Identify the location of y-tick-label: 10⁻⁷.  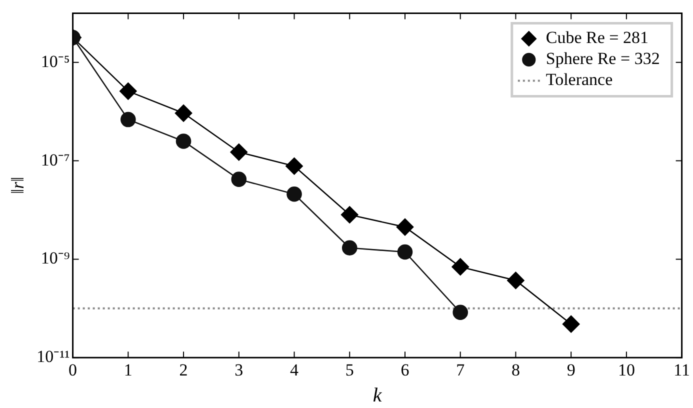
(55, 160).